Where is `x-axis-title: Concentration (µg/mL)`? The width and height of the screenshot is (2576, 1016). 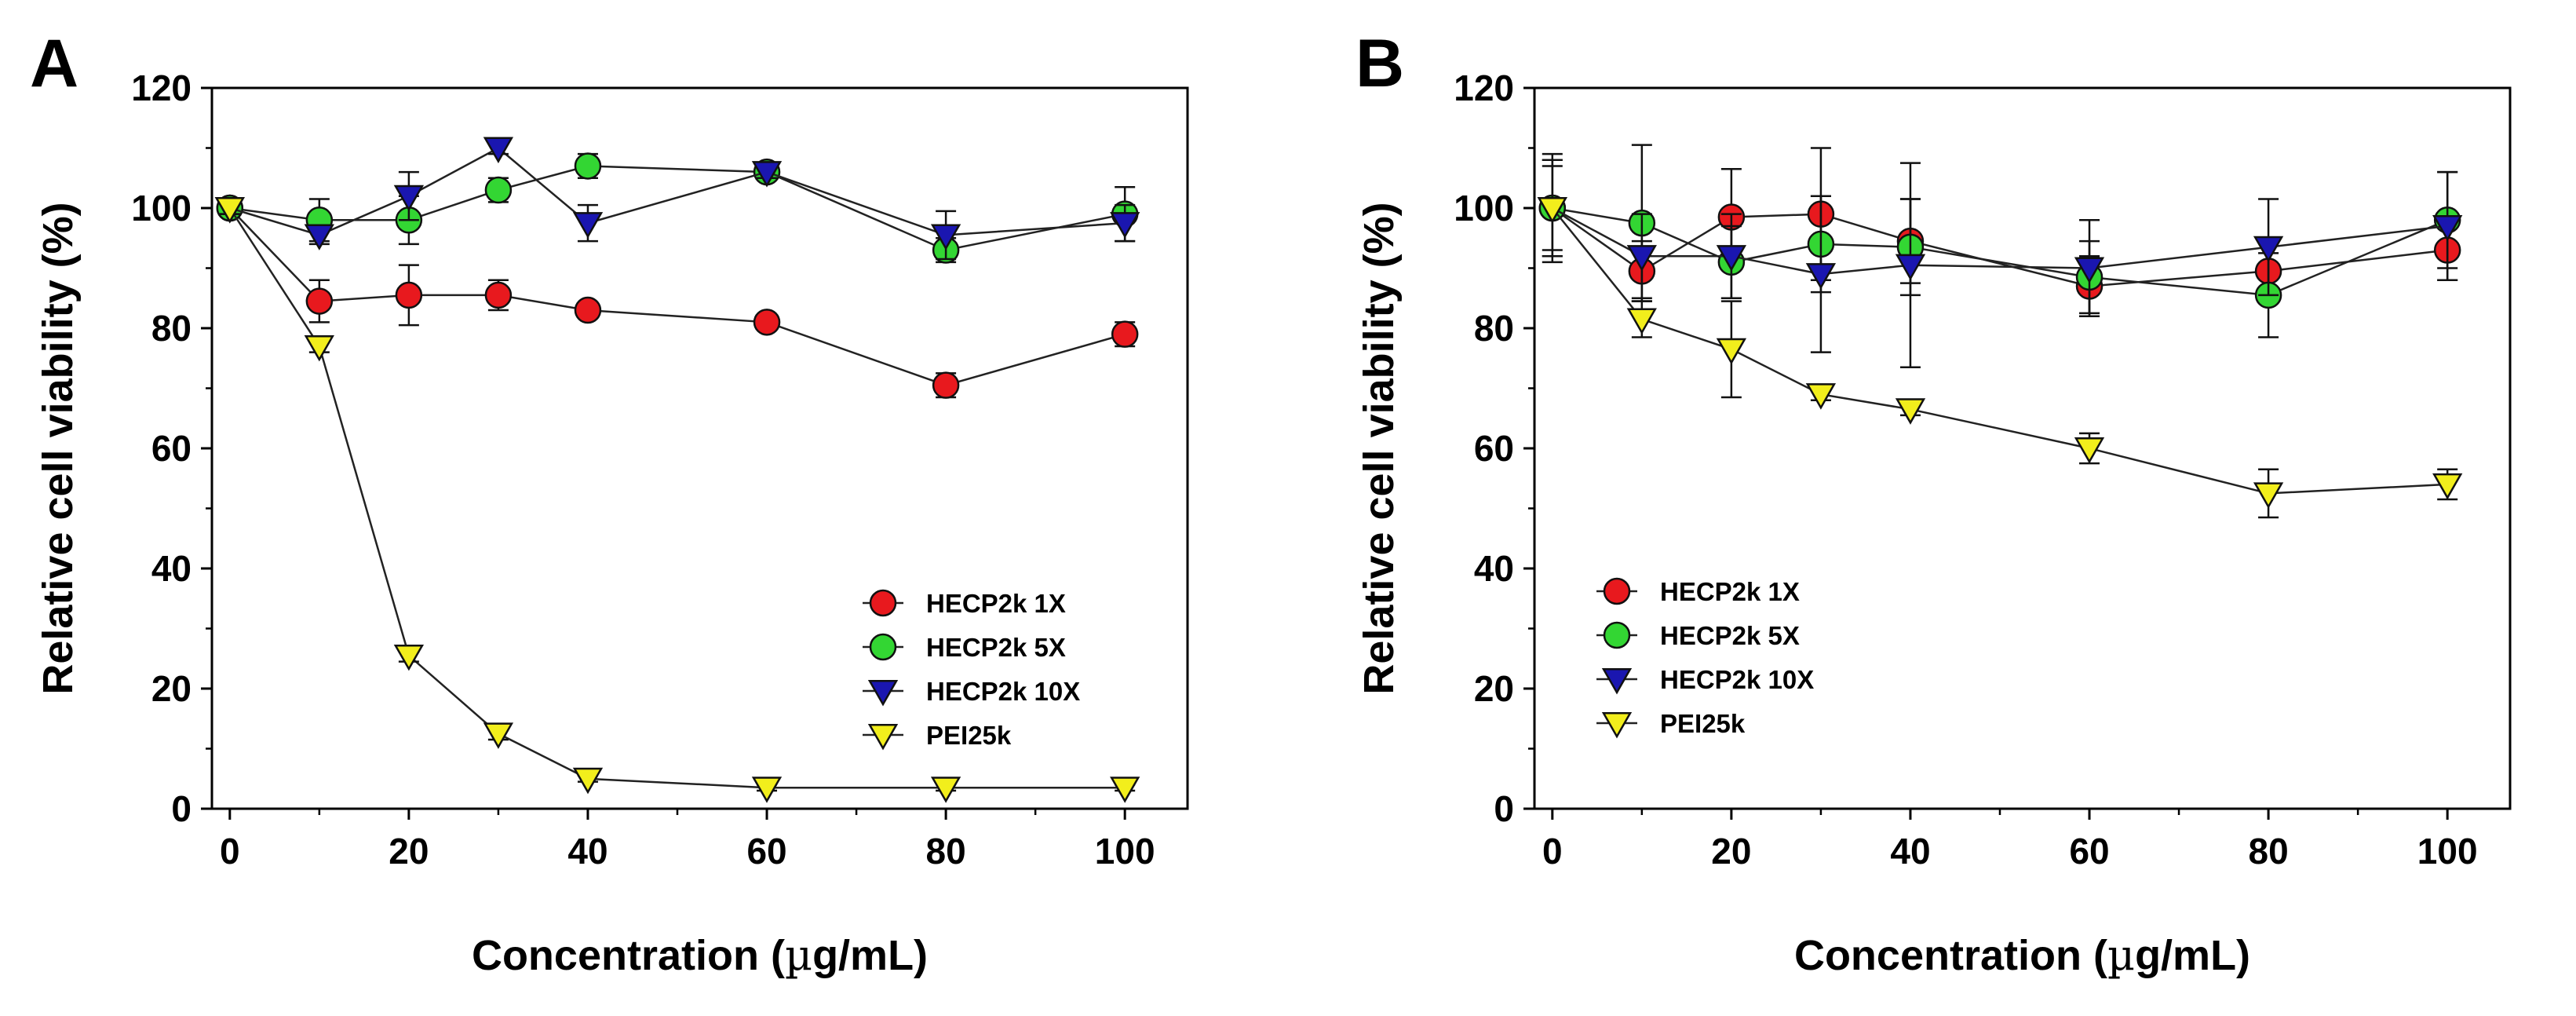 x-axis-title: Concentration (µg/mL) is located at coordinates (700, 955).